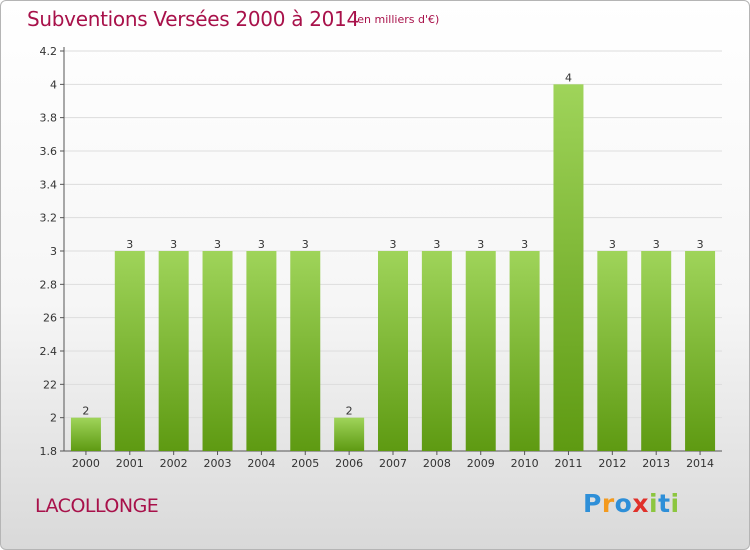 Image resolution: width=750 pixels, height=550 pixels. Describe the element at coordinates (525, 463) in the screenshot. I see `x-tick-label: 2010` at that location.